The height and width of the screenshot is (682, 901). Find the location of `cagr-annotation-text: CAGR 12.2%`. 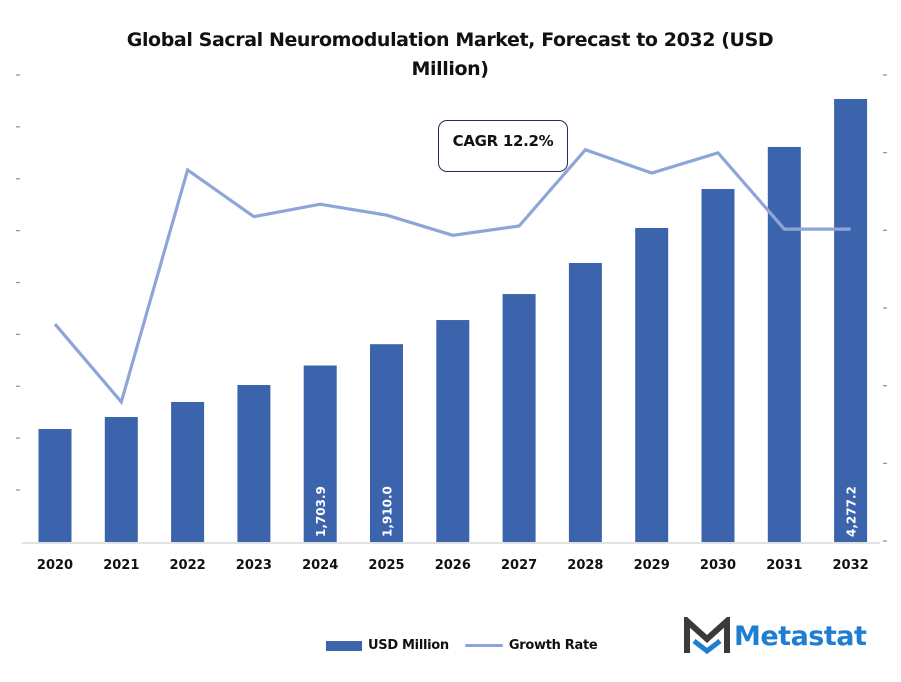

cagr-annotation-text: CAGR 12.2% is located at coordinates (503, 141).